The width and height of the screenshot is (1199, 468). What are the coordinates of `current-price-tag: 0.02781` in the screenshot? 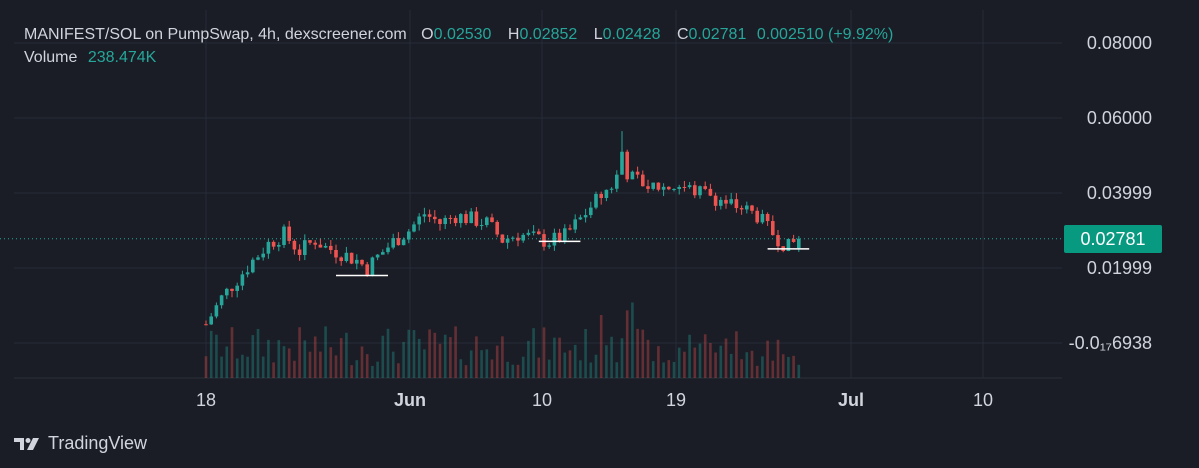 It's located at (1113, 239).